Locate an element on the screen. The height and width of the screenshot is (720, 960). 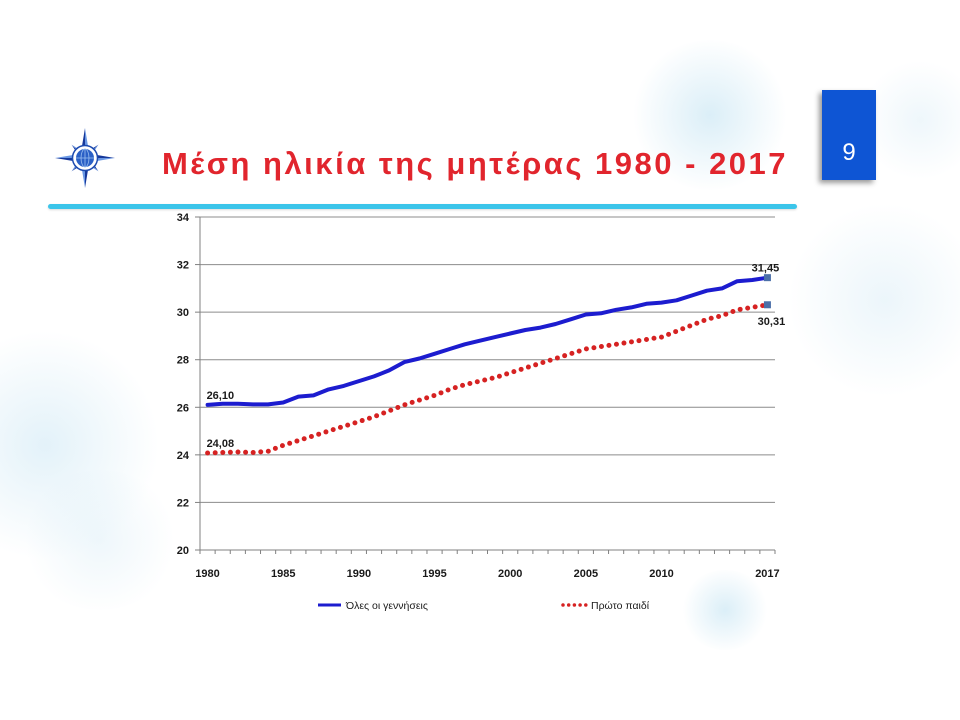
y-axis-labels: 20 22 24 26 28 30 32 34 is located at coordinates (188, 384).